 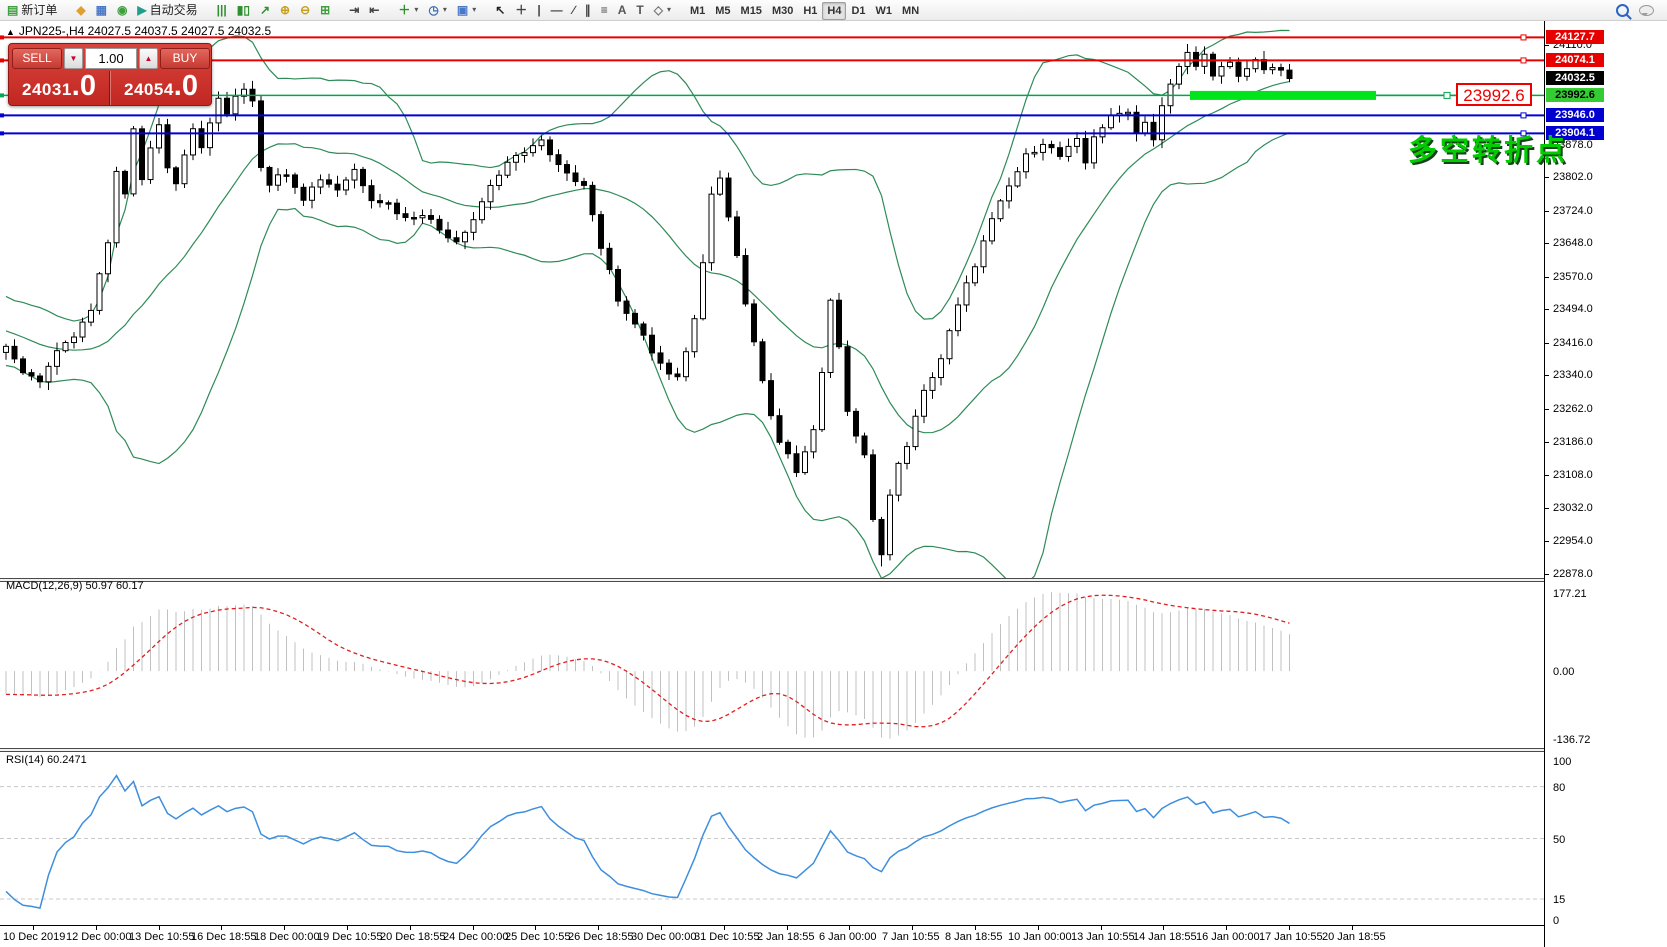 I want to click on timeframe-m15-button: M15, so click(x=751, y=11).